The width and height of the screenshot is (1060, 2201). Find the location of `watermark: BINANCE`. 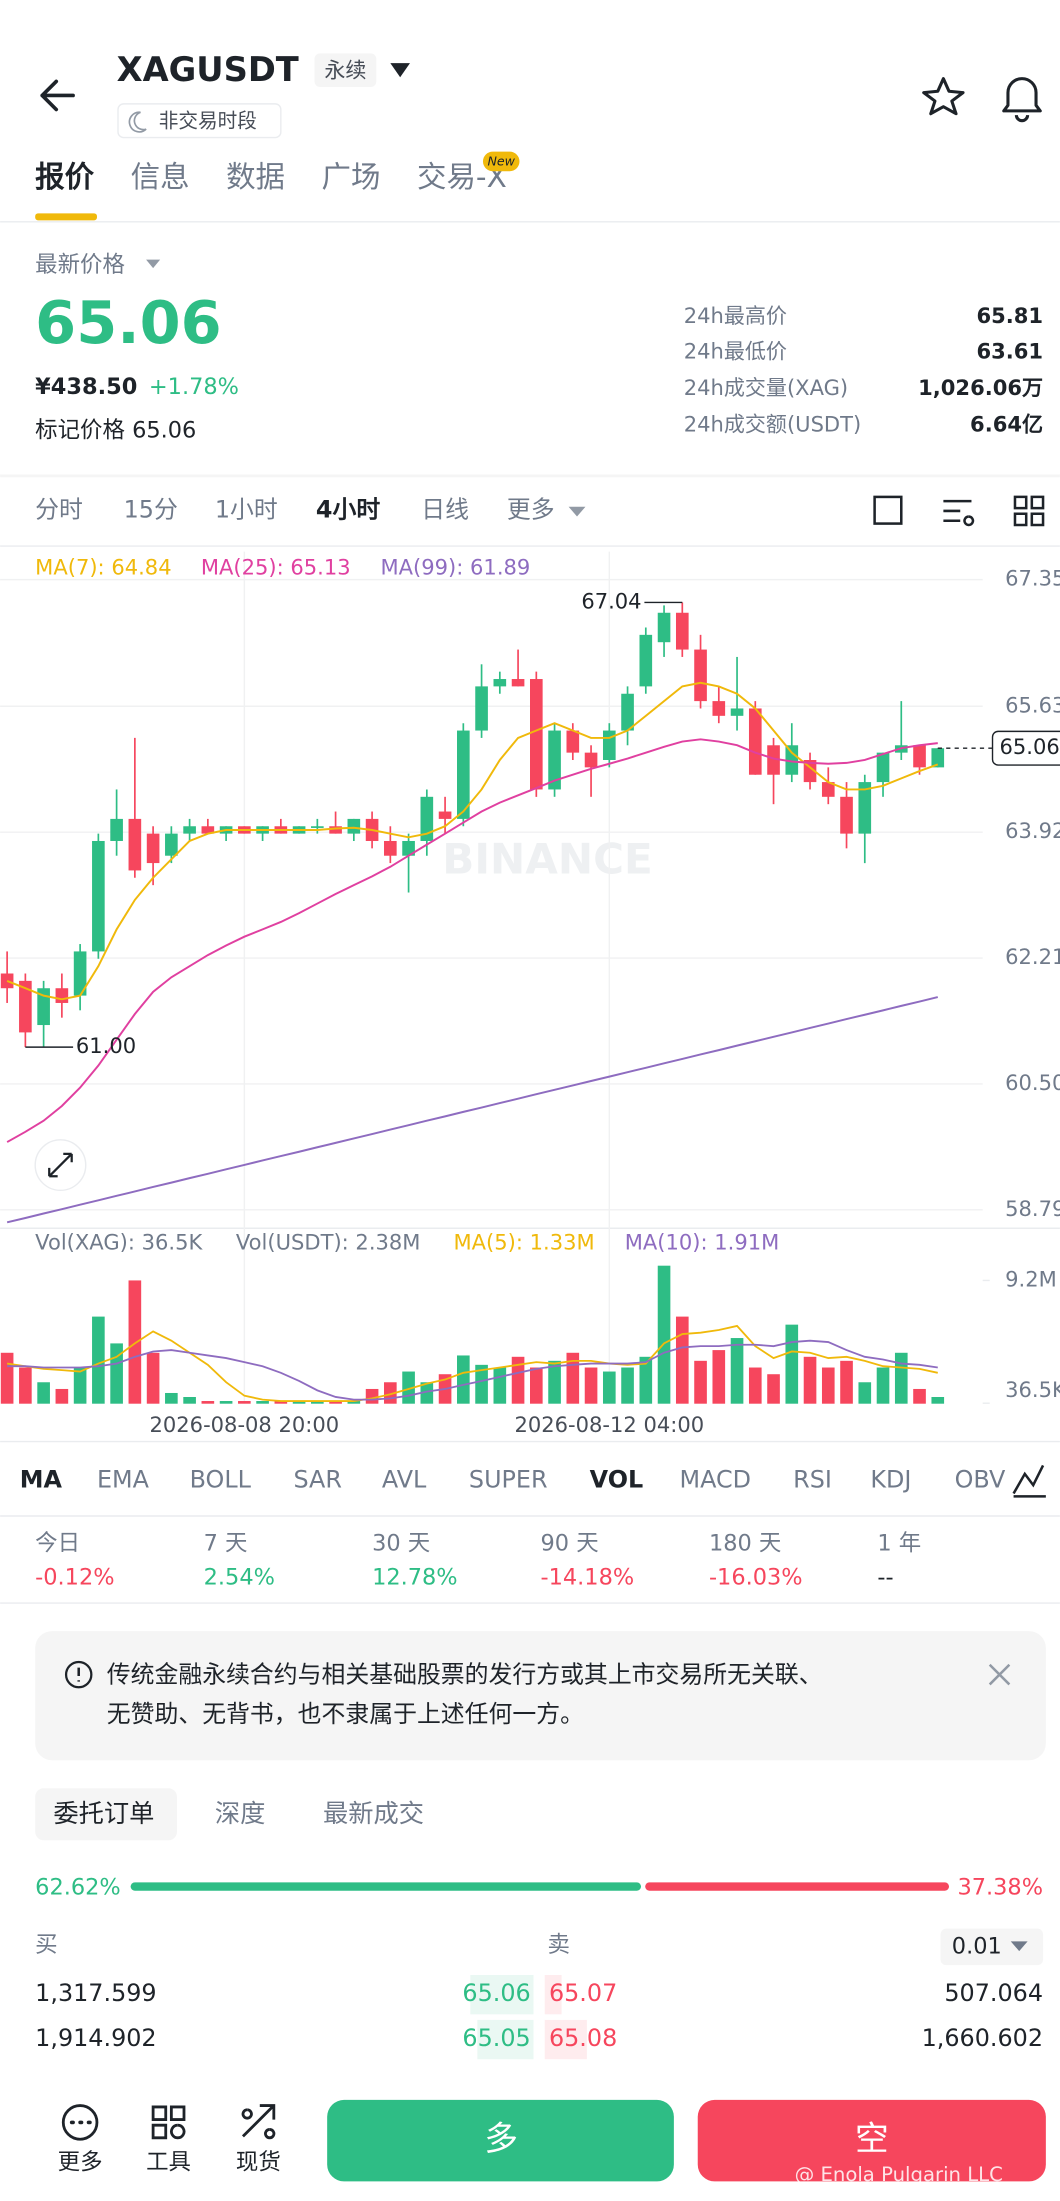

watermark: BINANCE is located at coordinates (547, 858).